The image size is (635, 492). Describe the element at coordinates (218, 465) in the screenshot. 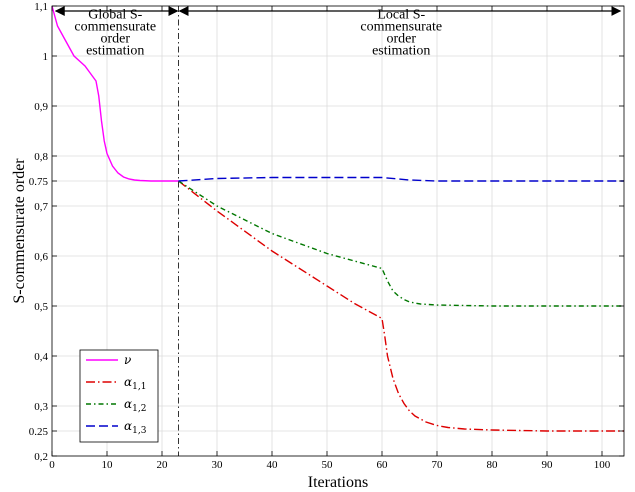

I see `x-tick-label: 30` at that location.